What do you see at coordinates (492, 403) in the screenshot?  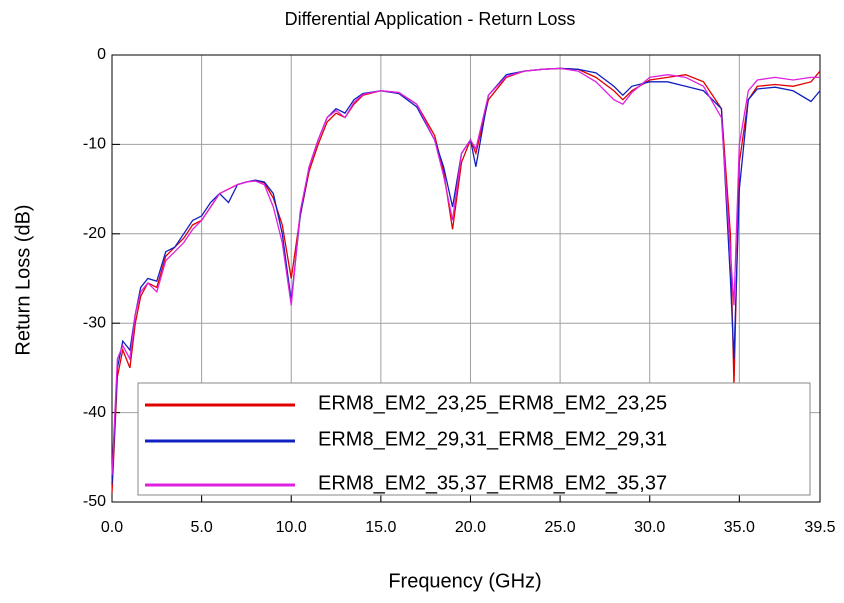 I see `legend-label: ERM8_EM2_23,25_ERM8_EM2_23,25` at bounding box center [492, 403].